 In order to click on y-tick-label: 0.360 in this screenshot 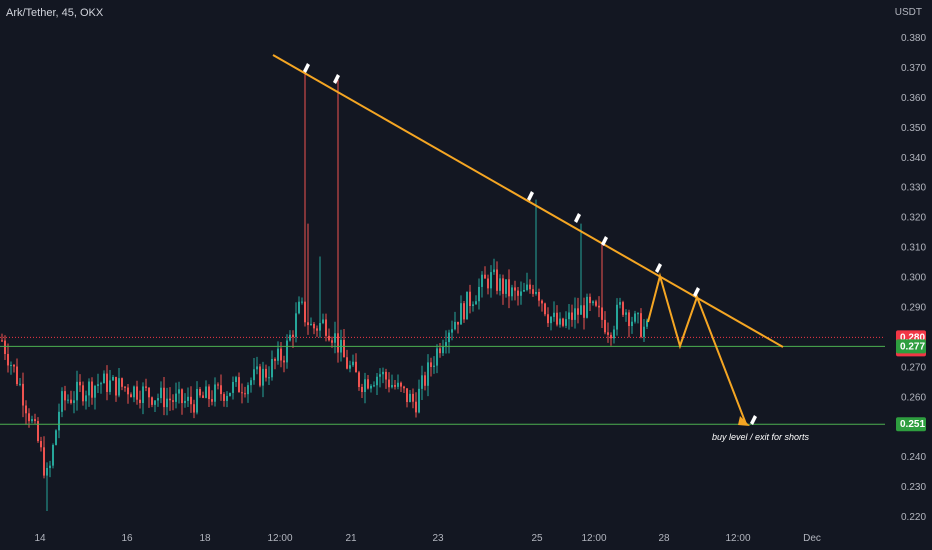, I will do `click(913, 98)`.